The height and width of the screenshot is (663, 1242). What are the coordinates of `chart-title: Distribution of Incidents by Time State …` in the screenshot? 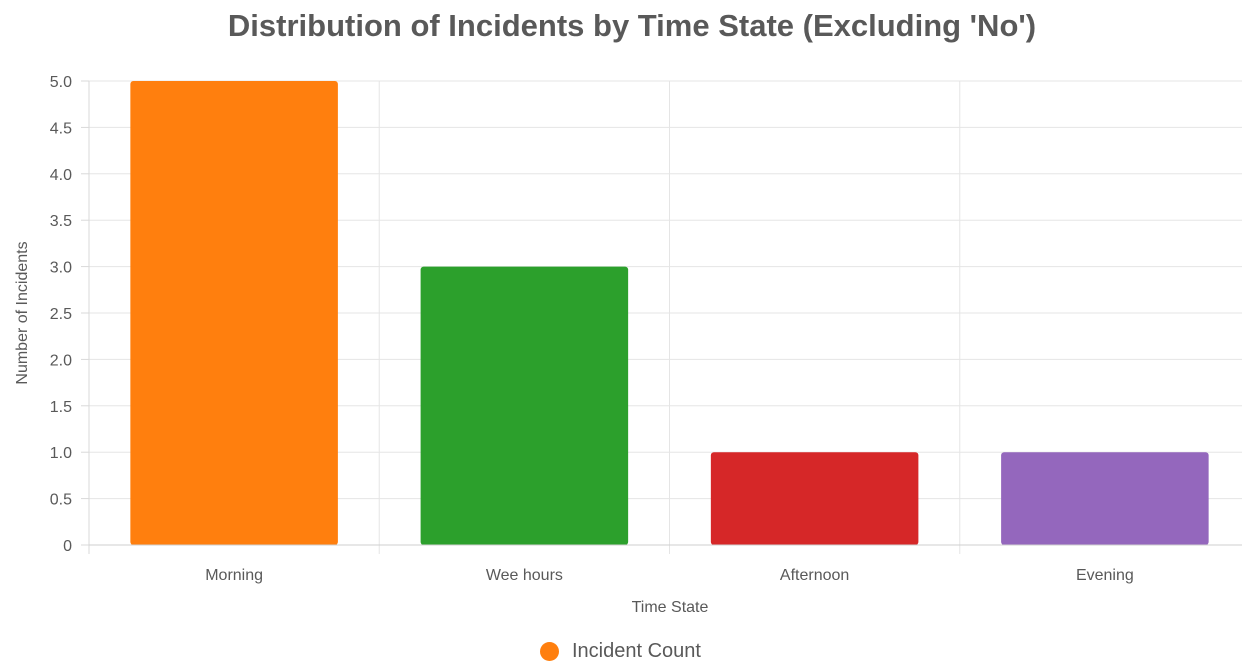 It's located at (632, 25).